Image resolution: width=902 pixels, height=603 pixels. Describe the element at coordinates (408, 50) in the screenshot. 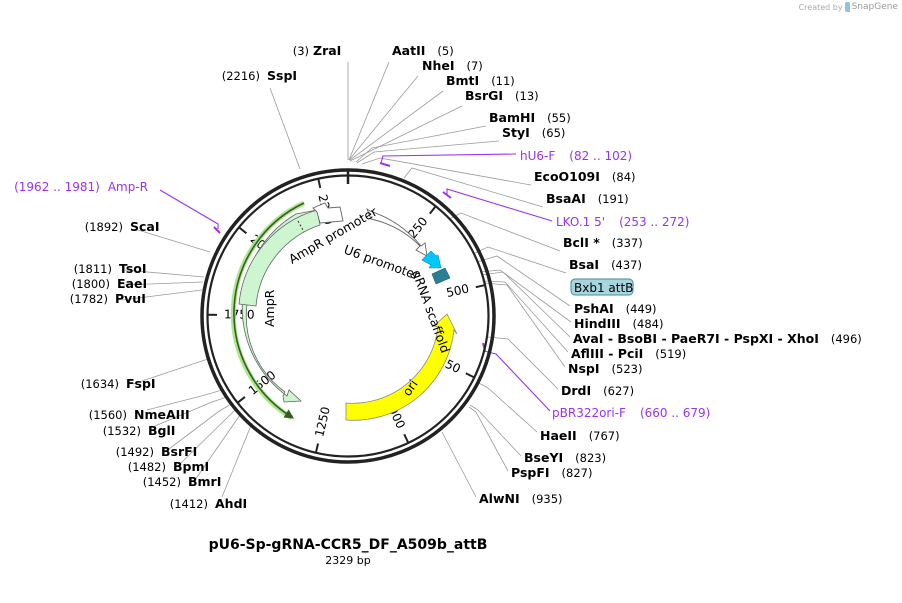

I see `enzyme-name: AatII` at that location.